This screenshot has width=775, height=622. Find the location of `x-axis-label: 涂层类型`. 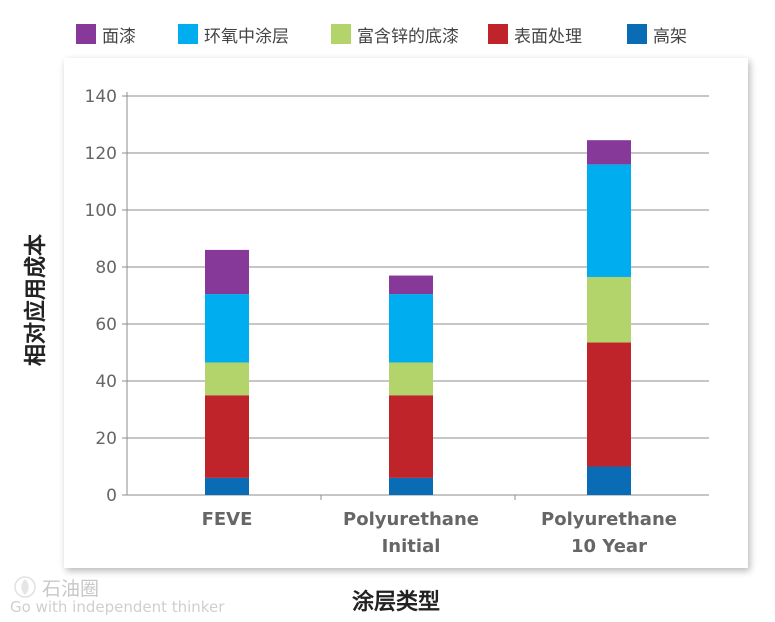

x-axis-label: 涂层类型 is located at coordinates (396, 602).